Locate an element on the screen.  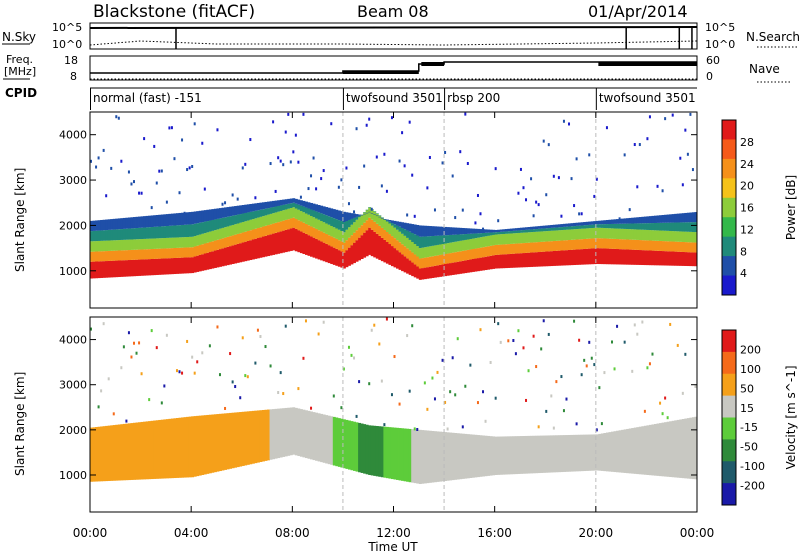
freq-band is located at coordinates (433, 64).